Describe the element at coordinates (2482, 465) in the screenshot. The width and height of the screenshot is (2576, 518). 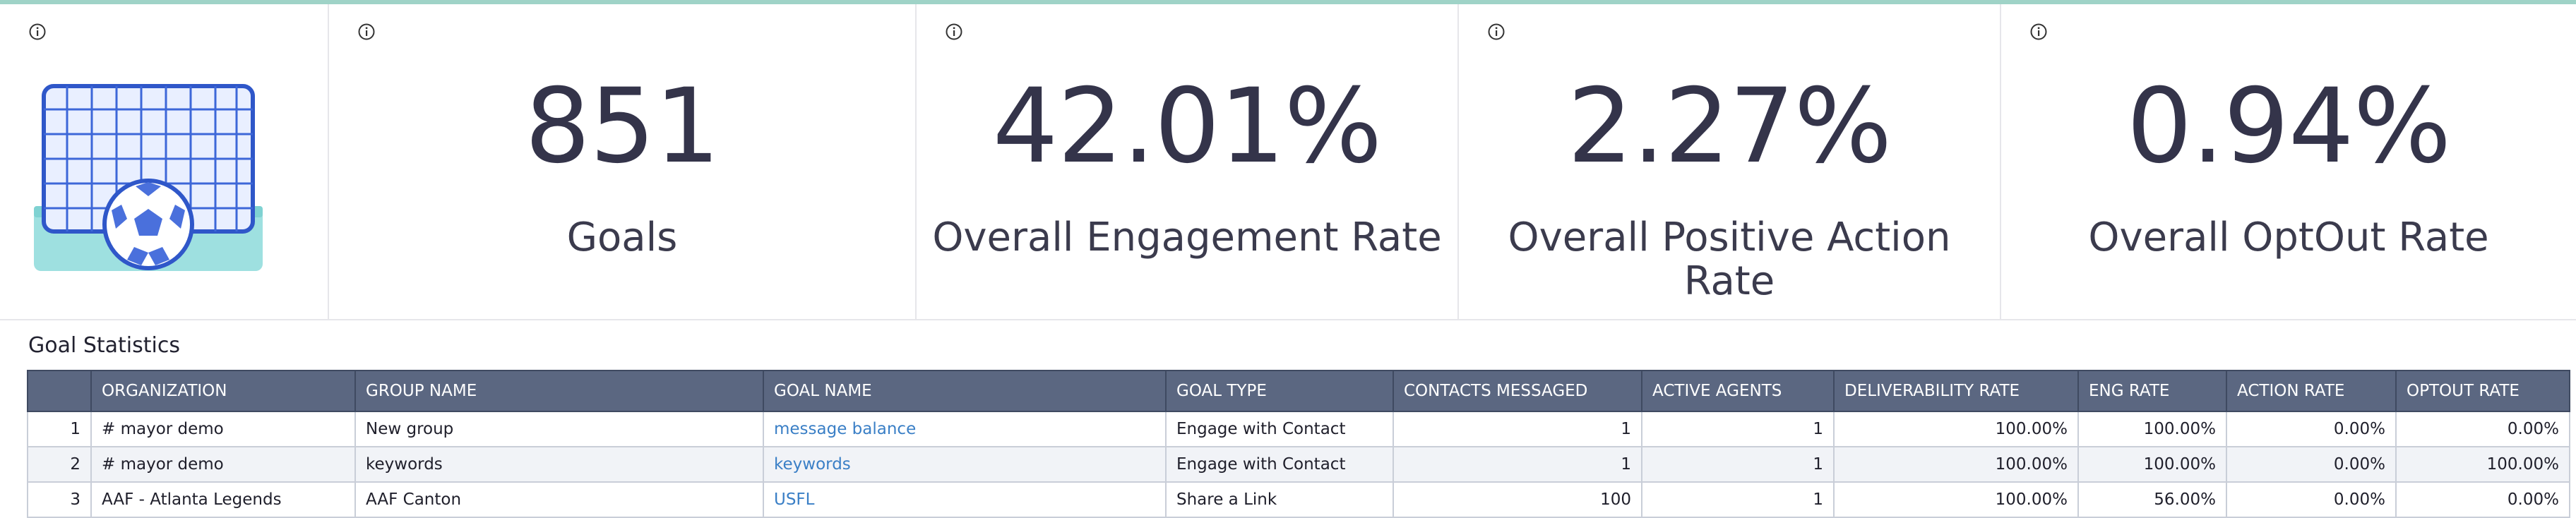
I see `cell-optout-rate: 100.00%` at that location.